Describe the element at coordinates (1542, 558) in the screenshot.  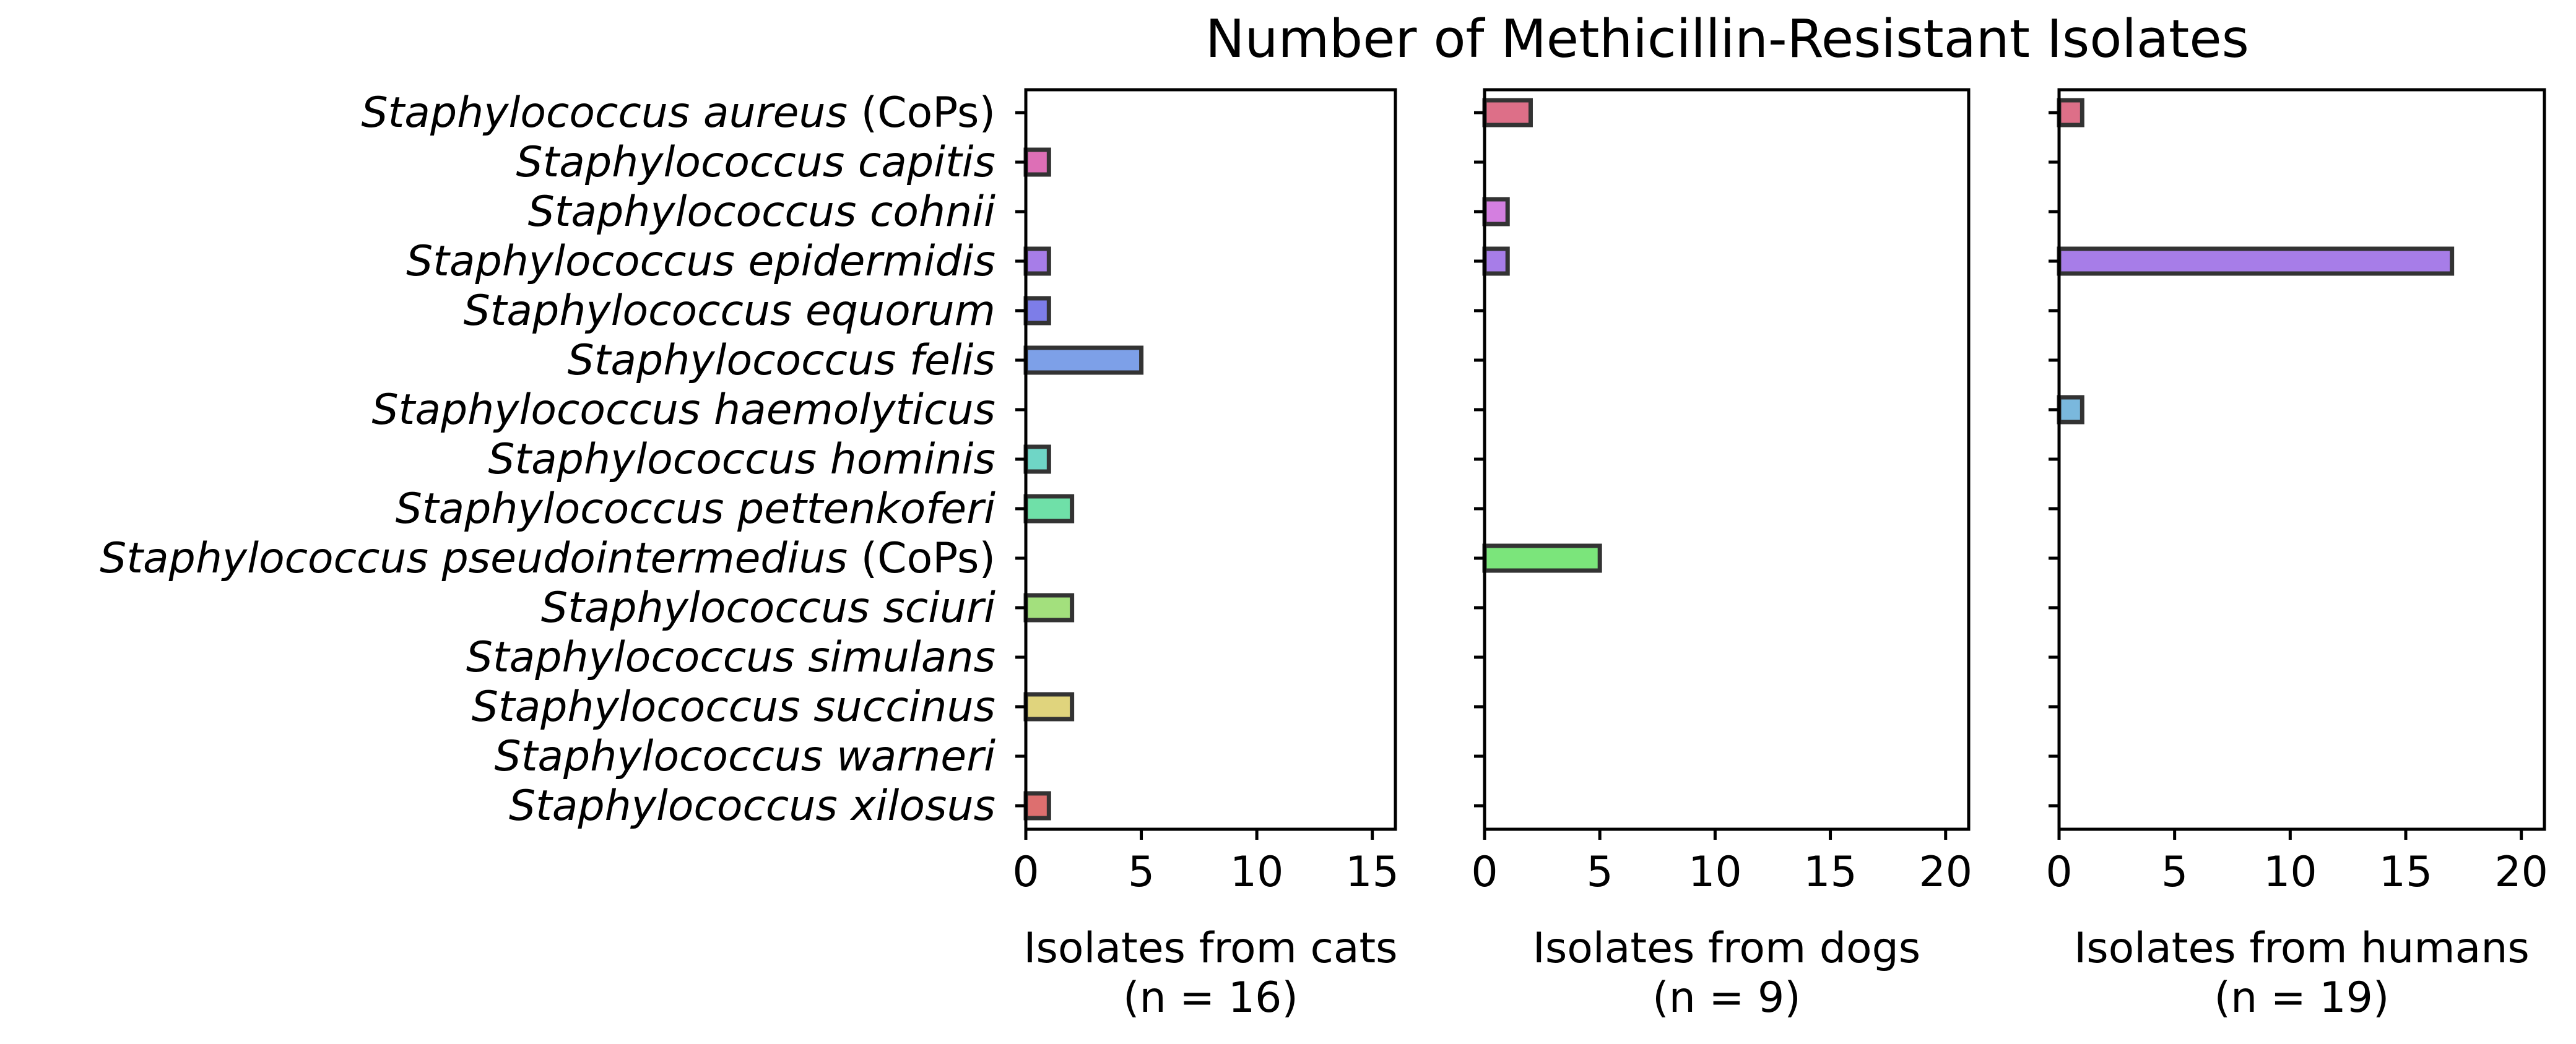
I see `bar-dogs-pseudointermedius` at that location.